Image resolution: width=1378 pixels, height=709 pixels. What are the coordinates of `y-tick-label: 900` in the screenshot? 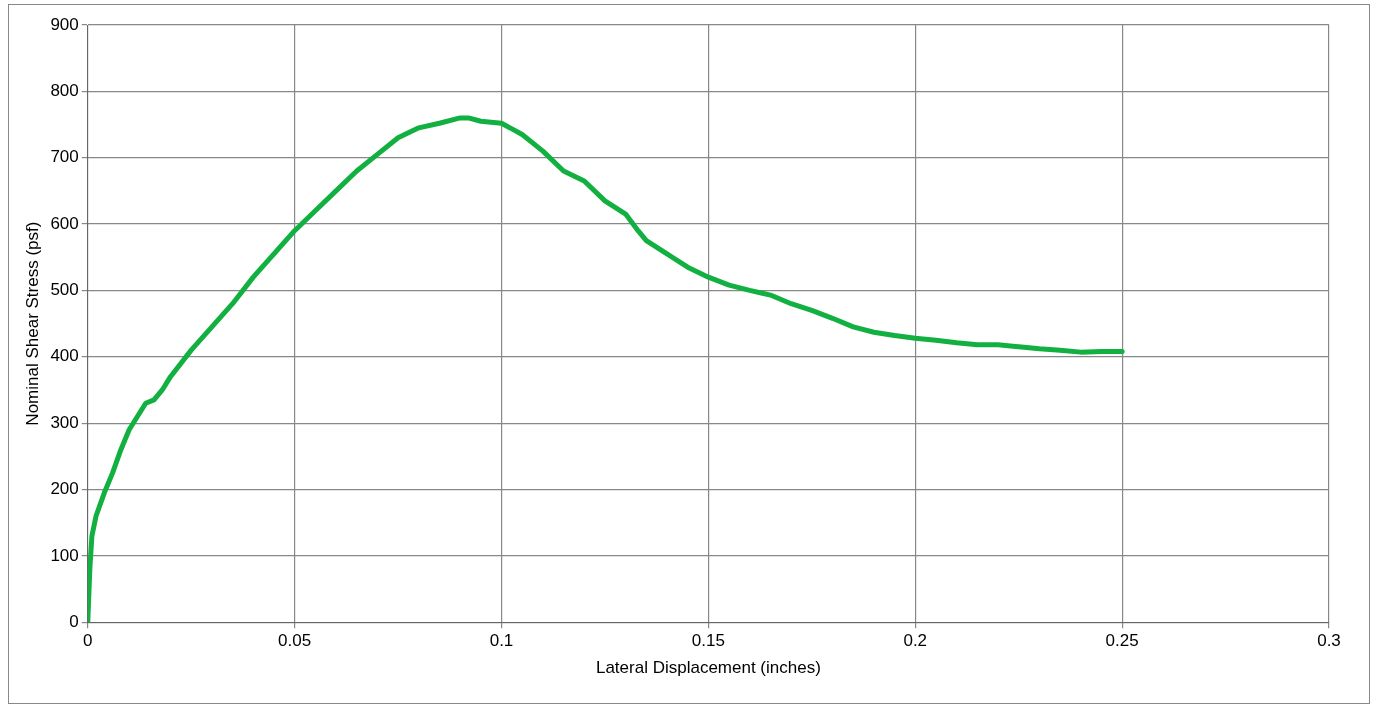 It's located at (64, 24).